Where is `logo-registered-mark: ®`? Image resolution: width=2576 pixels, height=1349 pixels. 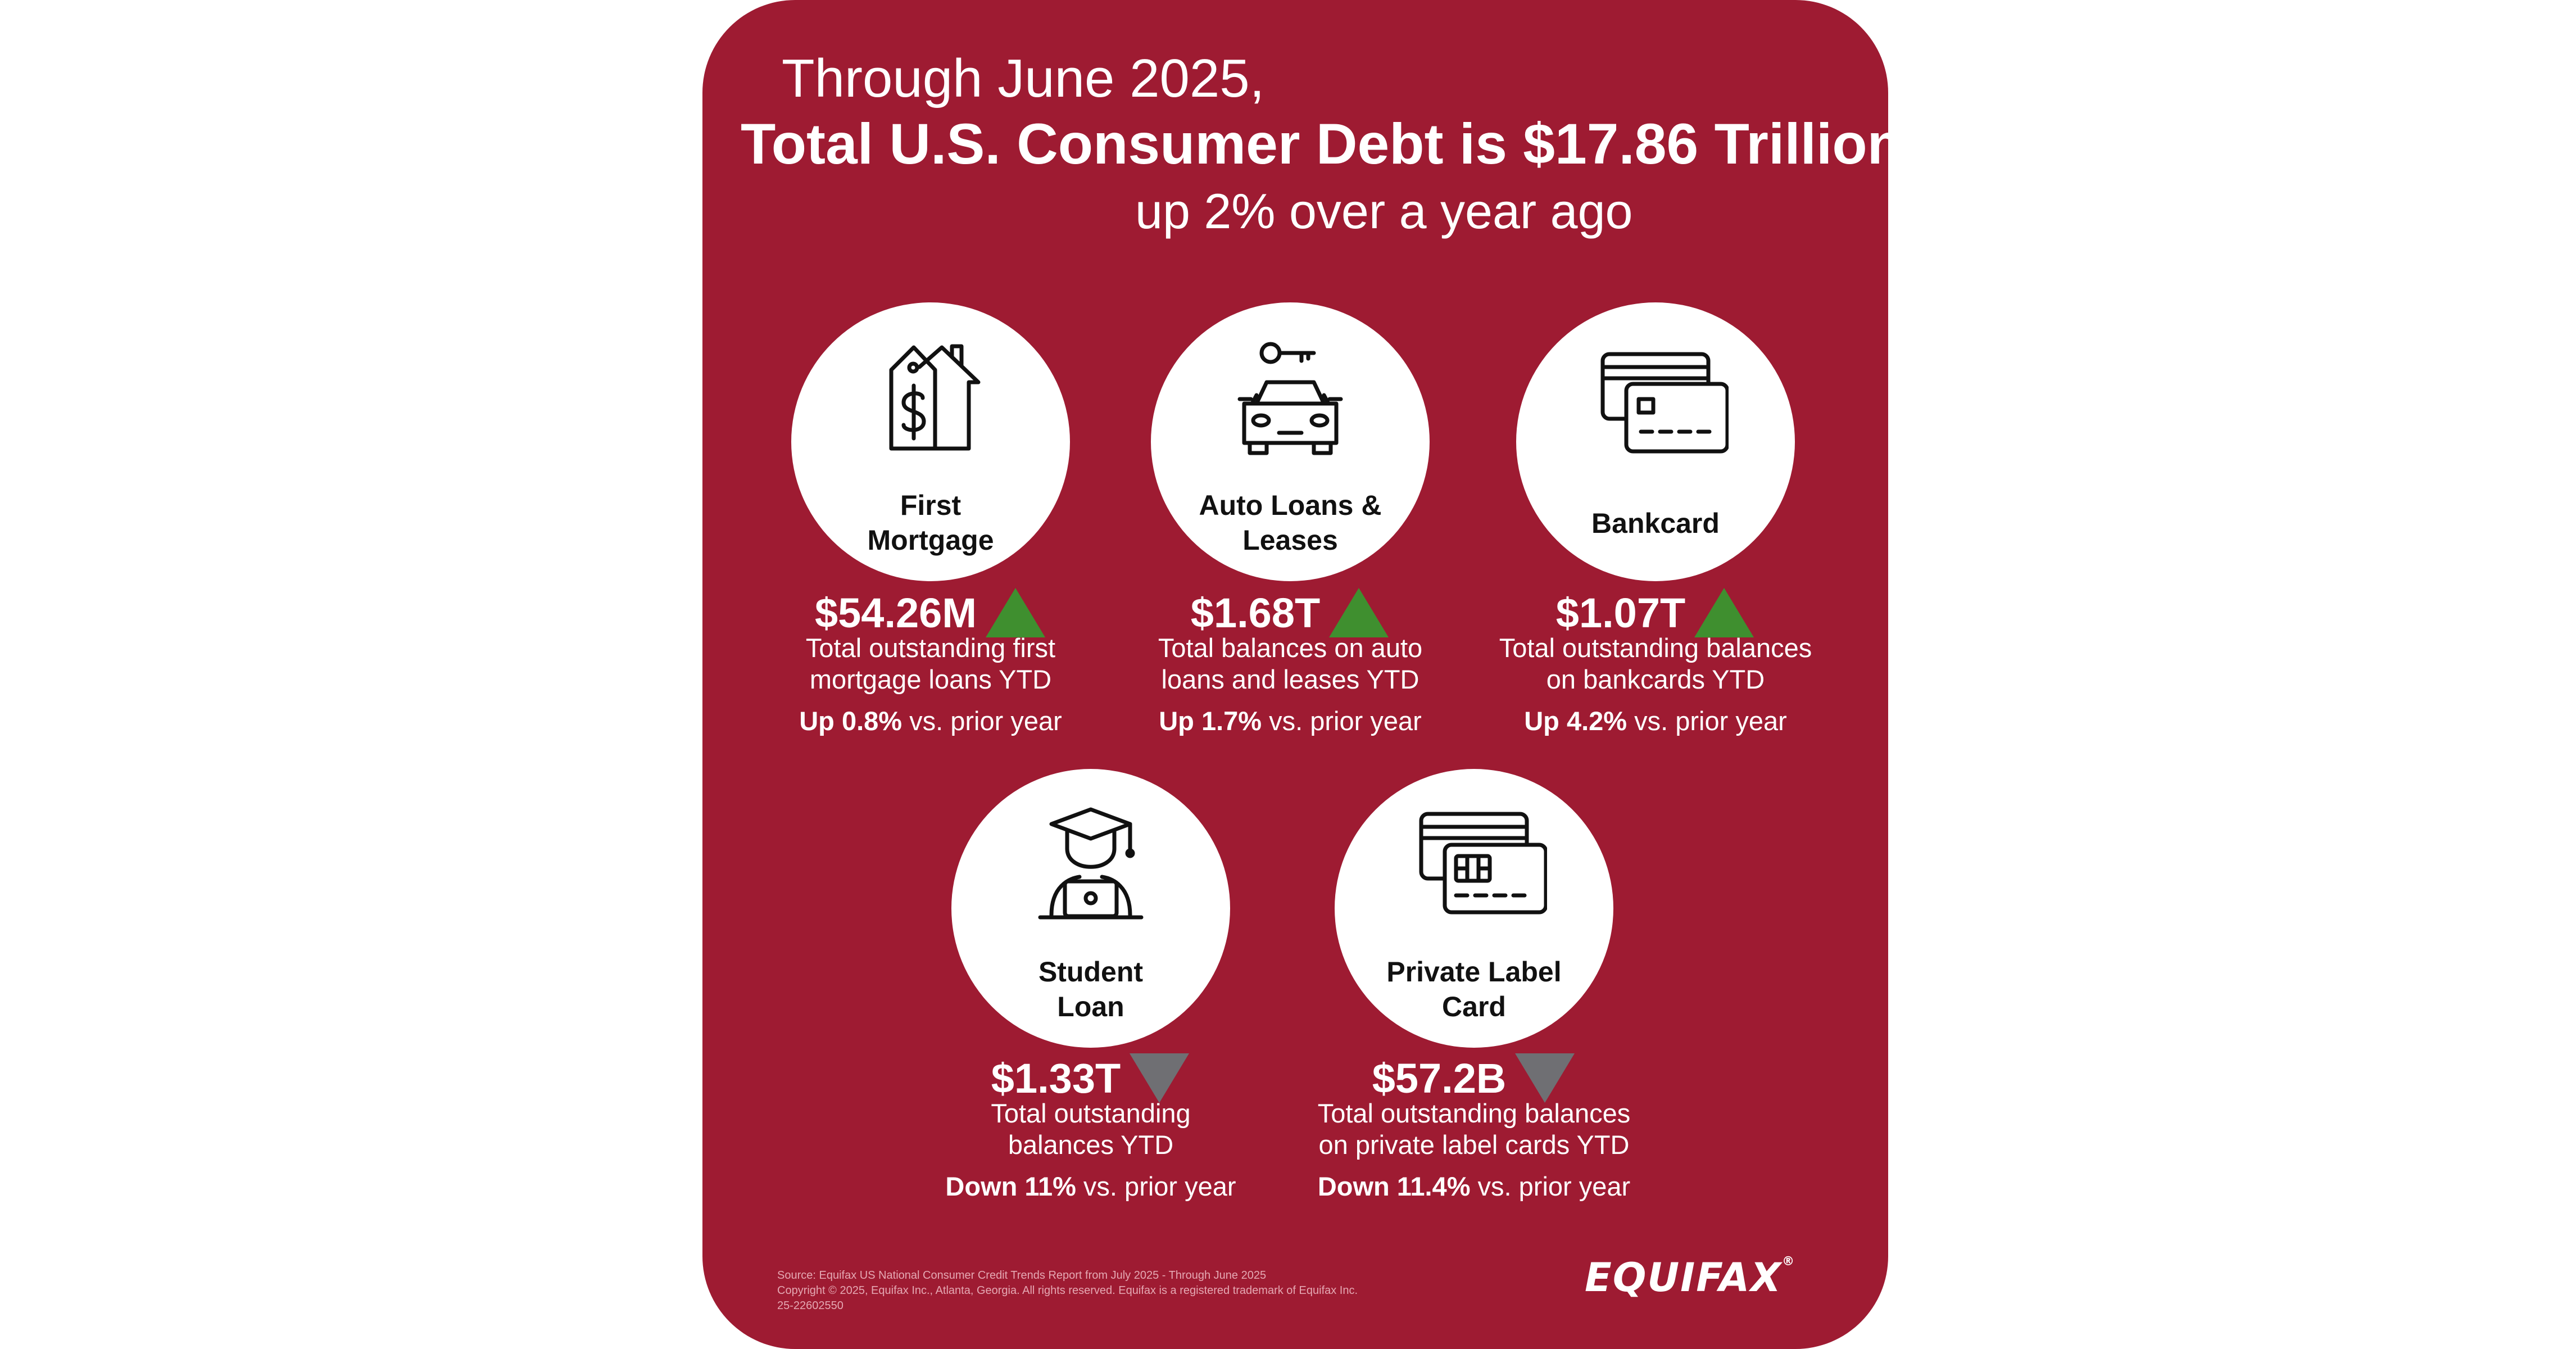 logo-registered-mark: ® is located at coordinates (1789, 1262).